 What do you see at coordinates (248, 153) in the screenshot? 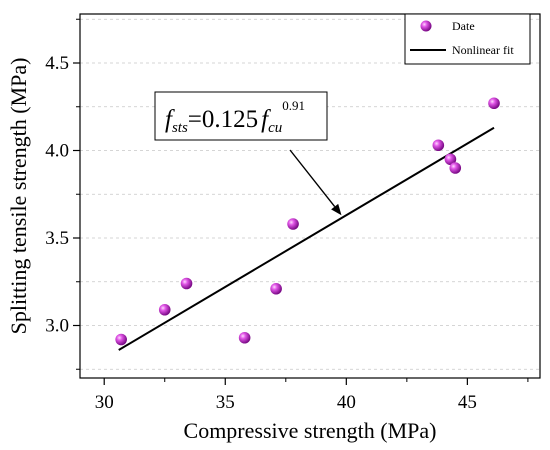
I see `equation-annotation: fsts=0.125 fcu0.91` at bounding box center [248, 153].